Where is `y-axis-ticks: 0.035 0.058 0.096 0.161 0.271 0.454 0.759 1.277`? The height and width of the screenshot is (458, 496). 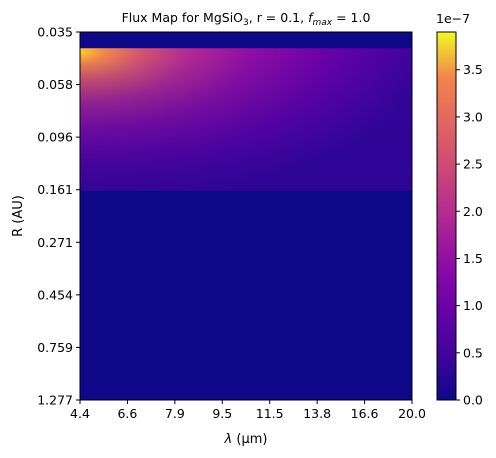
y-axis-ticks: 0.035 0.058 0.096 0.161 0.271 0.454 0.759 1.277 is located at coordinates (58, 216).